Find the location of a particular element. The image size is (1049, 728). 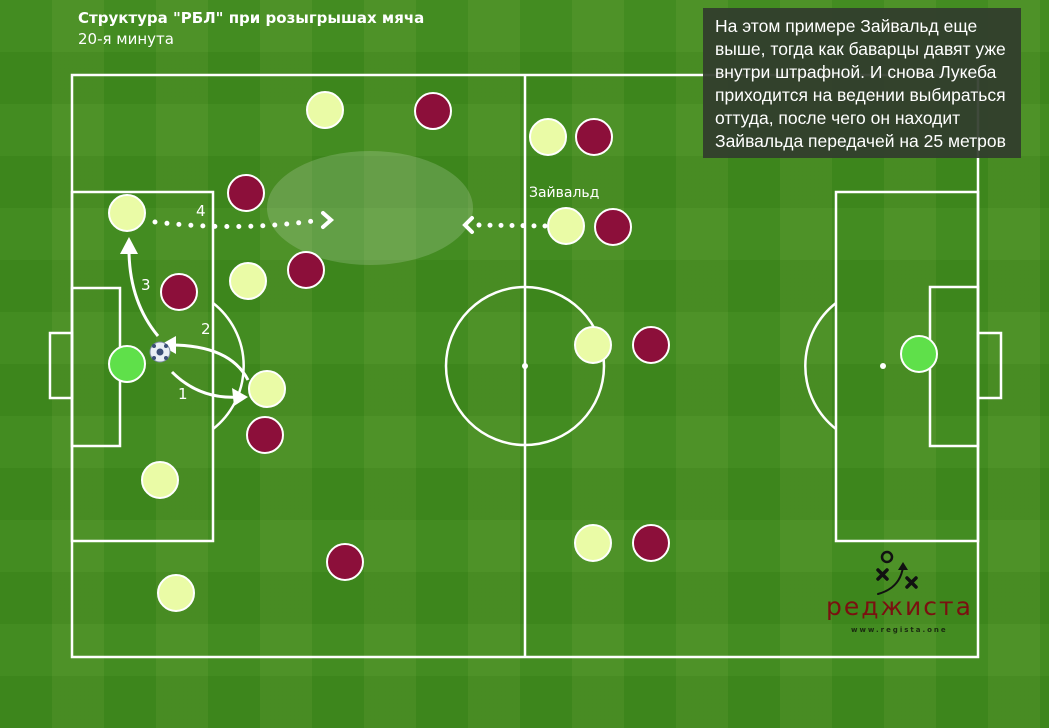

logo-url: www.regista.one is located at coordinates (899, 630).